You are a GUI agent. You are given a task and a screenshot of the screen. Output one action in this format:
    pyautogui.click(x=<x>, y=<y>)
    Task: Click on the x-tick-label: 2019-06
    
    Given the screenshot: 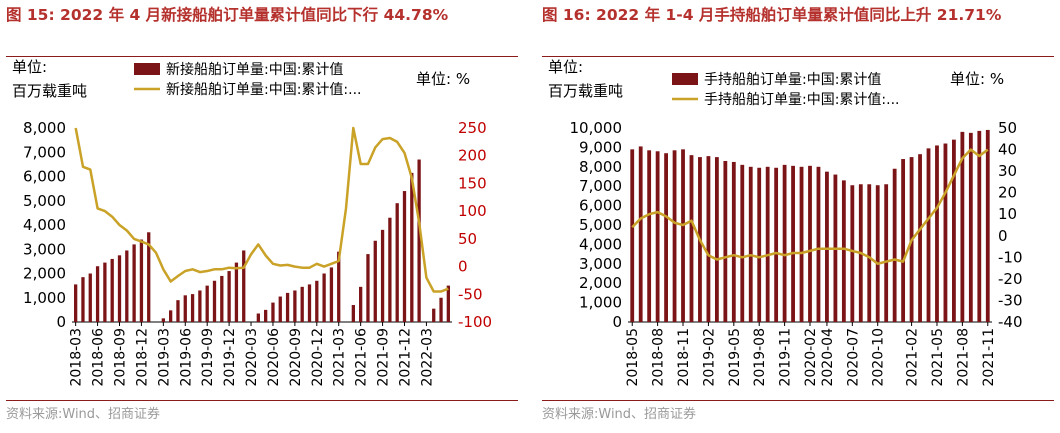 What is the action you would take?
    pyautogui.click(x=186, y=357)
    